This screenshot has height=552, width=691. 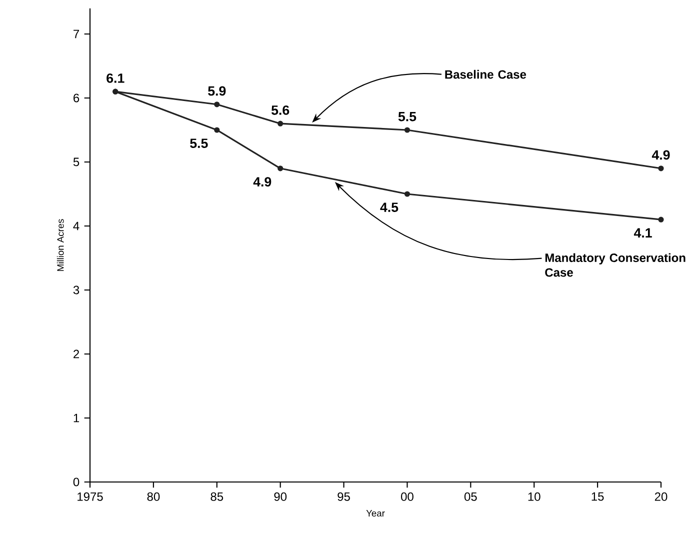 I want to click on y-tick-label: 3, so click(x=76, y=290).